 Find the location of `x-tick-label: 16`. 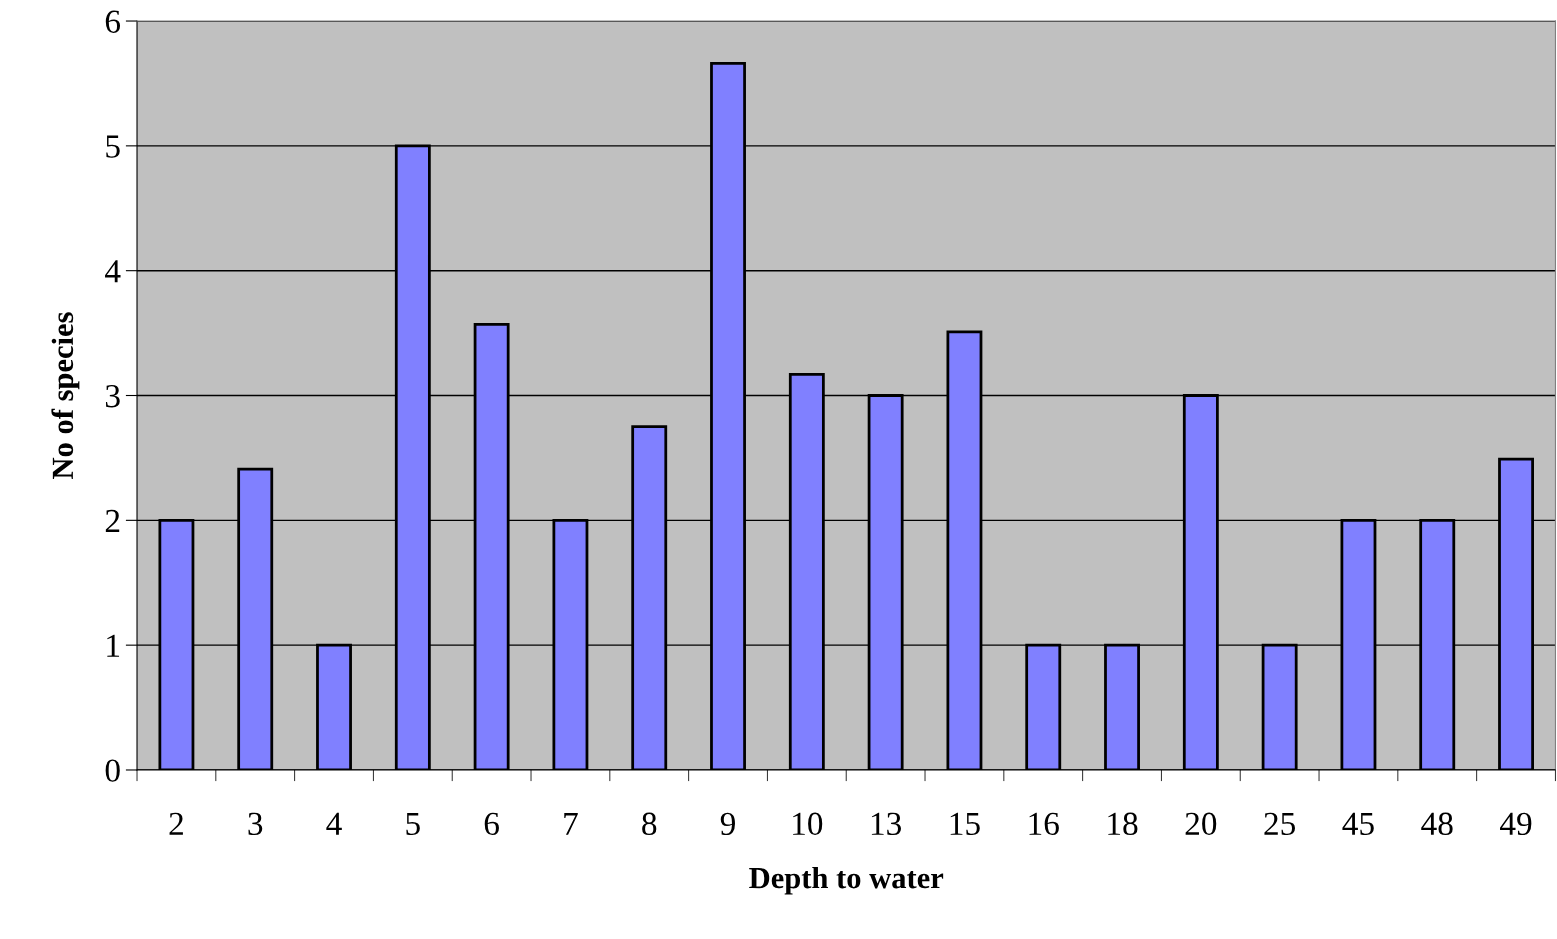

x-tick-label: 16 is located at coordinates (1044, 824).